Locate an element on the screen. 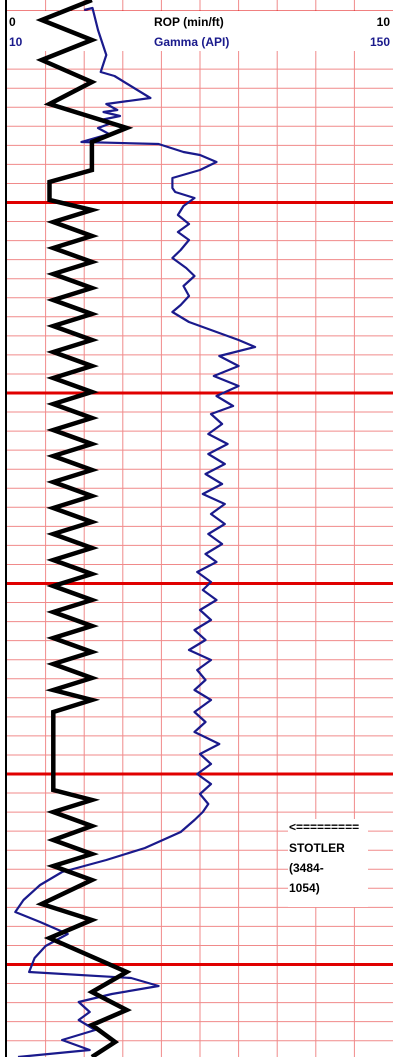  rop-scale-max: 10 is located at coordinates (384, 22).